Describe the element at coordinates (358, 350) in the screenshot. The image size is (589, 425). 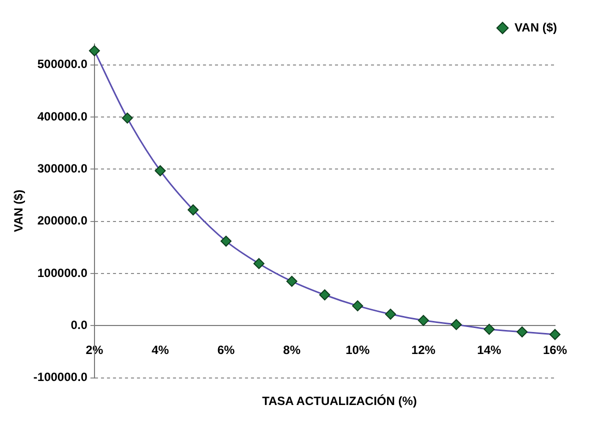
I see `x-tick-label: 10%` at that location.